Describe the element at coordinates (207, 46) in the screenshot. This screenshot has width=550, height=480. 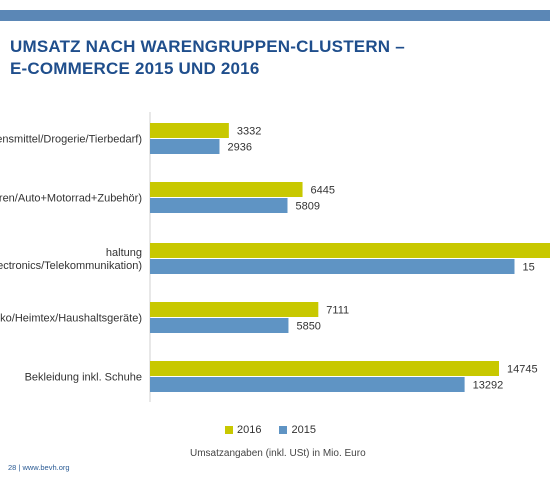
I see `title-line-1: UMSATZ NACH WARENGRUPPEN-CLUSTERN –` at that location.